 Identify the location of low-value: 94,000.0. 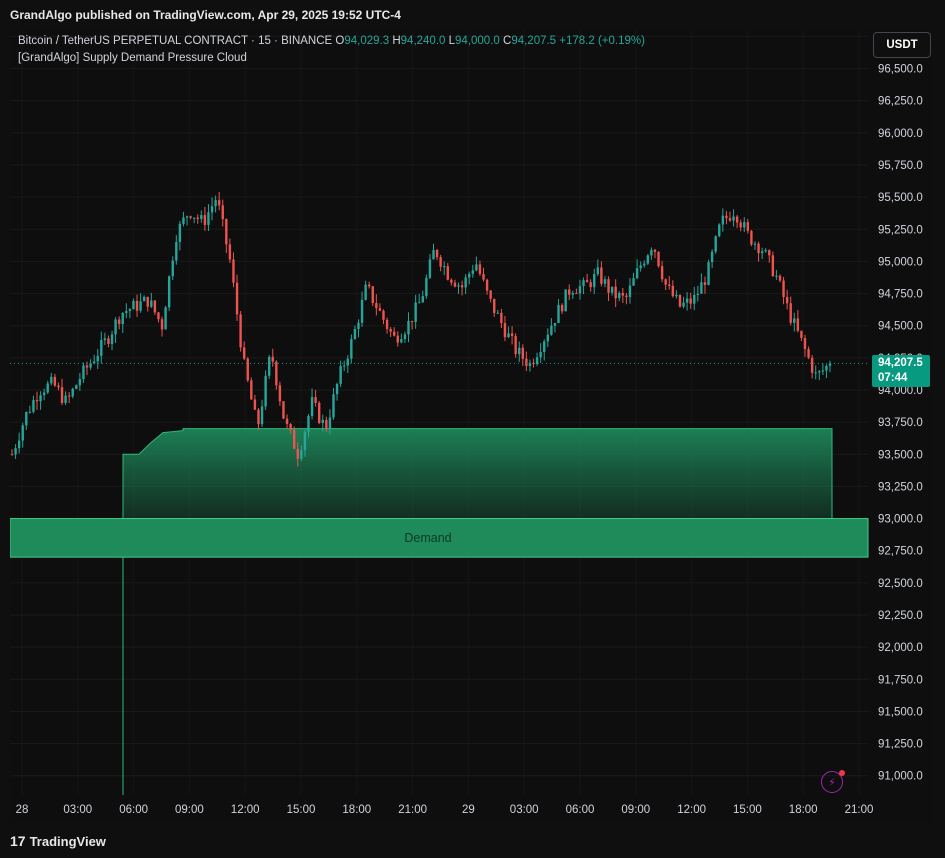
(477, 41).